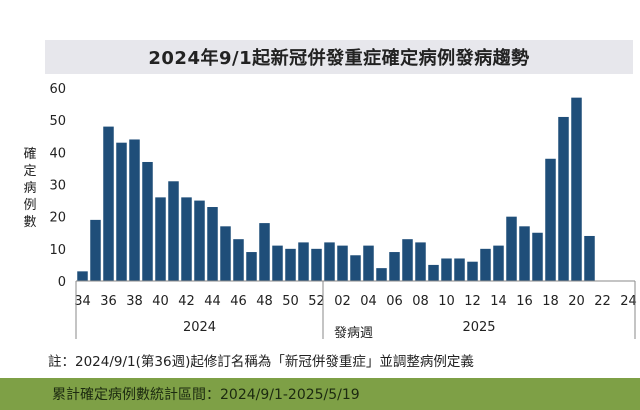 This screenshot has height=410, width=640. Describe the element at coordinates (420, 301) in the screenshot. I see `x-tick-label: 08` at that location.